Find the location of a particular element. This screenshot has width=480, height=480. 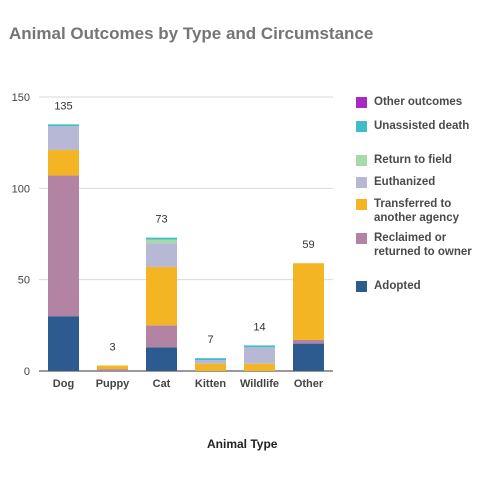

legend-item: Return to field is located at coordinates (415, 160).